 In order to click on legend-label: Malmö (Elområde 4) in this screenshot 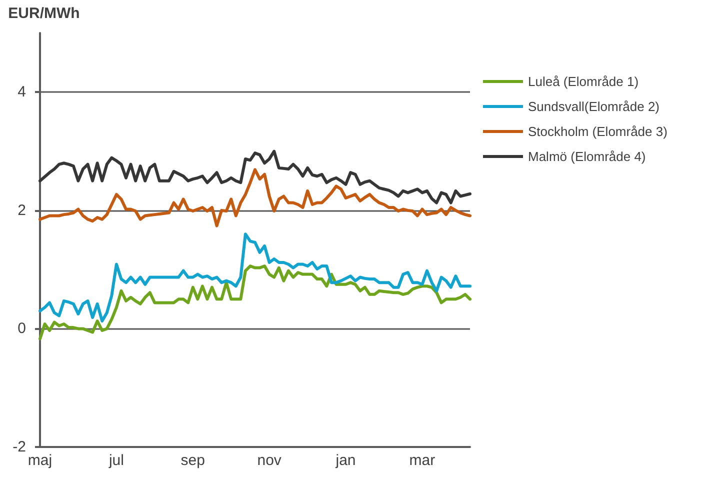, I will do `click(587, 156)`.